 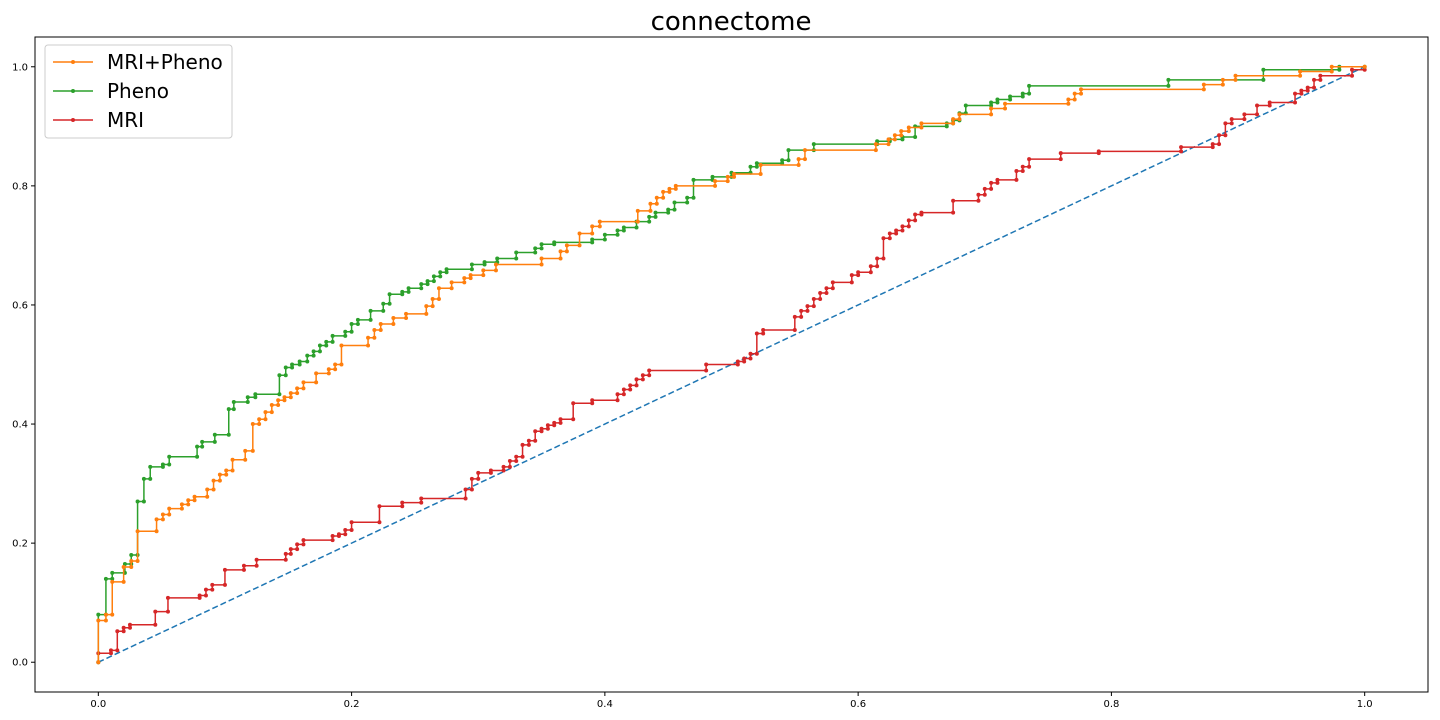 What do you see at coordinates (731, 22) in the screenshot?
I see `chart-title: connectome` at bounding box center [731, 22].